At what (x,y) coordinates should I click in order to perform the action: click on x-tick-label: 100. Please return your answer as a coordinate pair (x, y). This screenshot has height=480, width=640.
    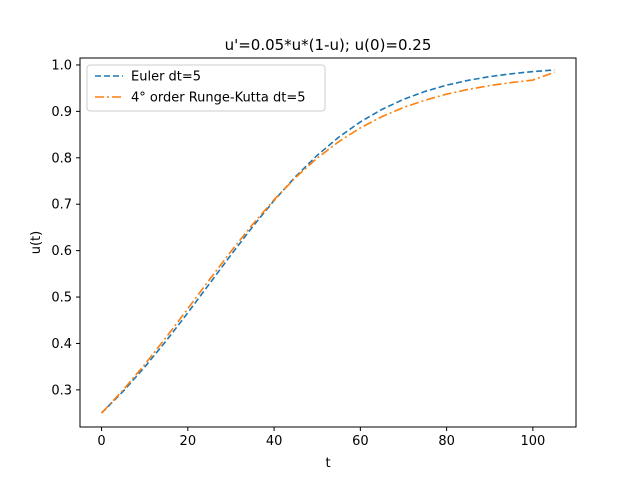
    Looking at the image, I should click on (532, 441).